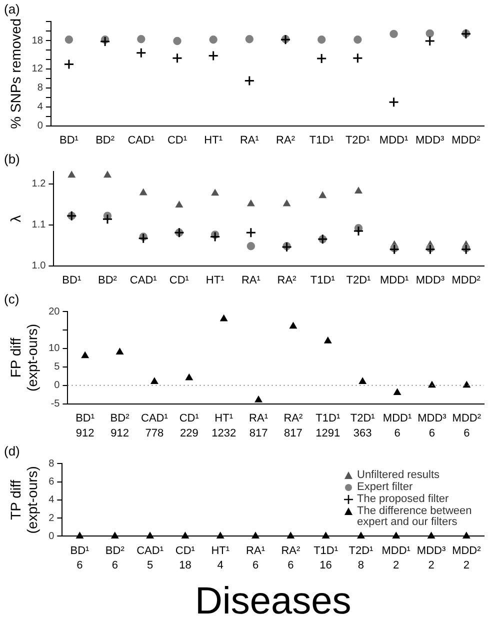  Describe the element at coordinates (12, 450) in the screenshot. I see `chart-title: (d)` at that location.